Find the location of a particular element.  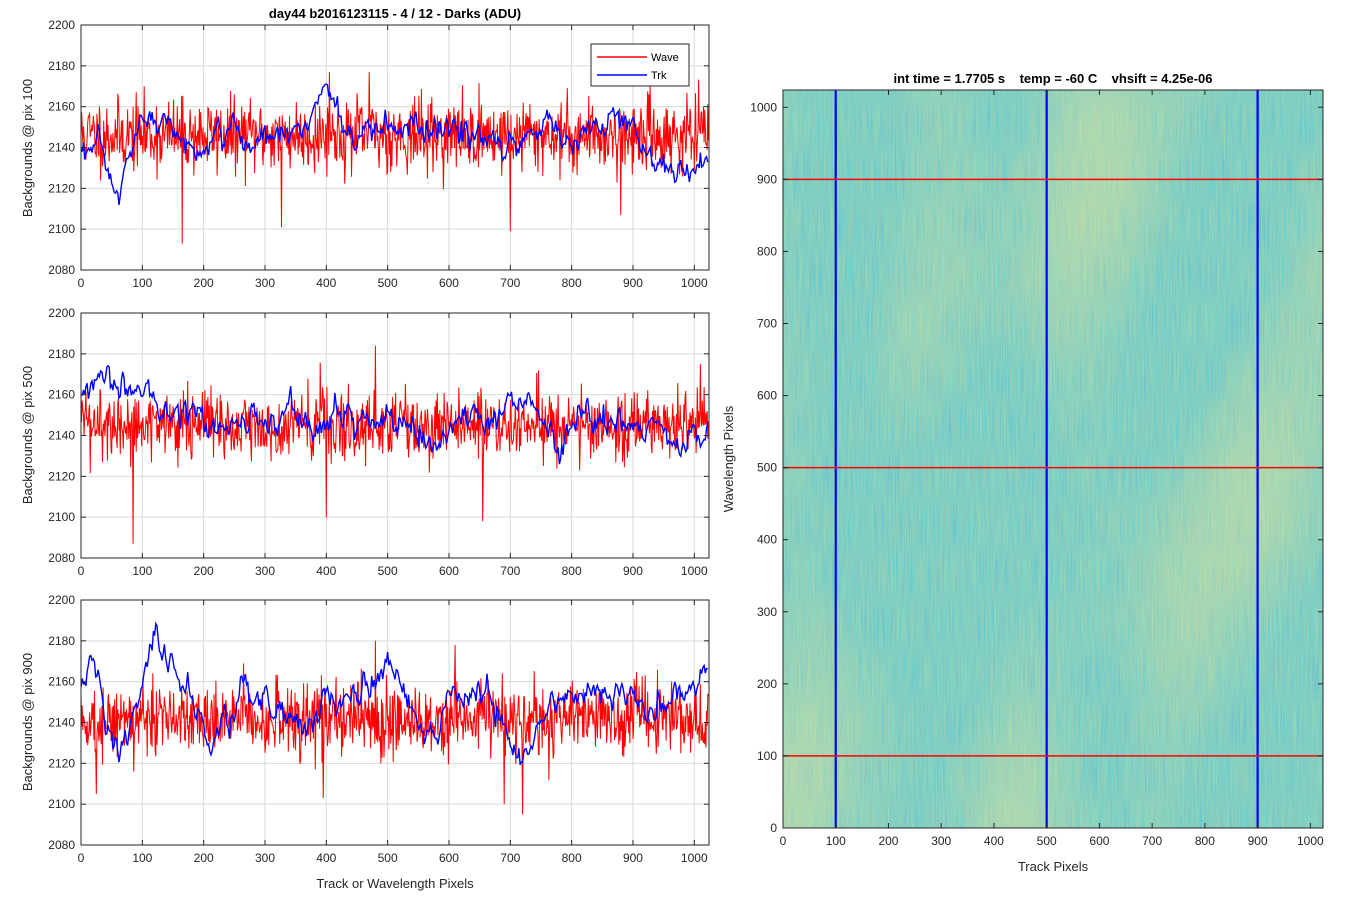

y-axis-label: Backgrounds @ pix 900 is located at coordinates (27, 722).